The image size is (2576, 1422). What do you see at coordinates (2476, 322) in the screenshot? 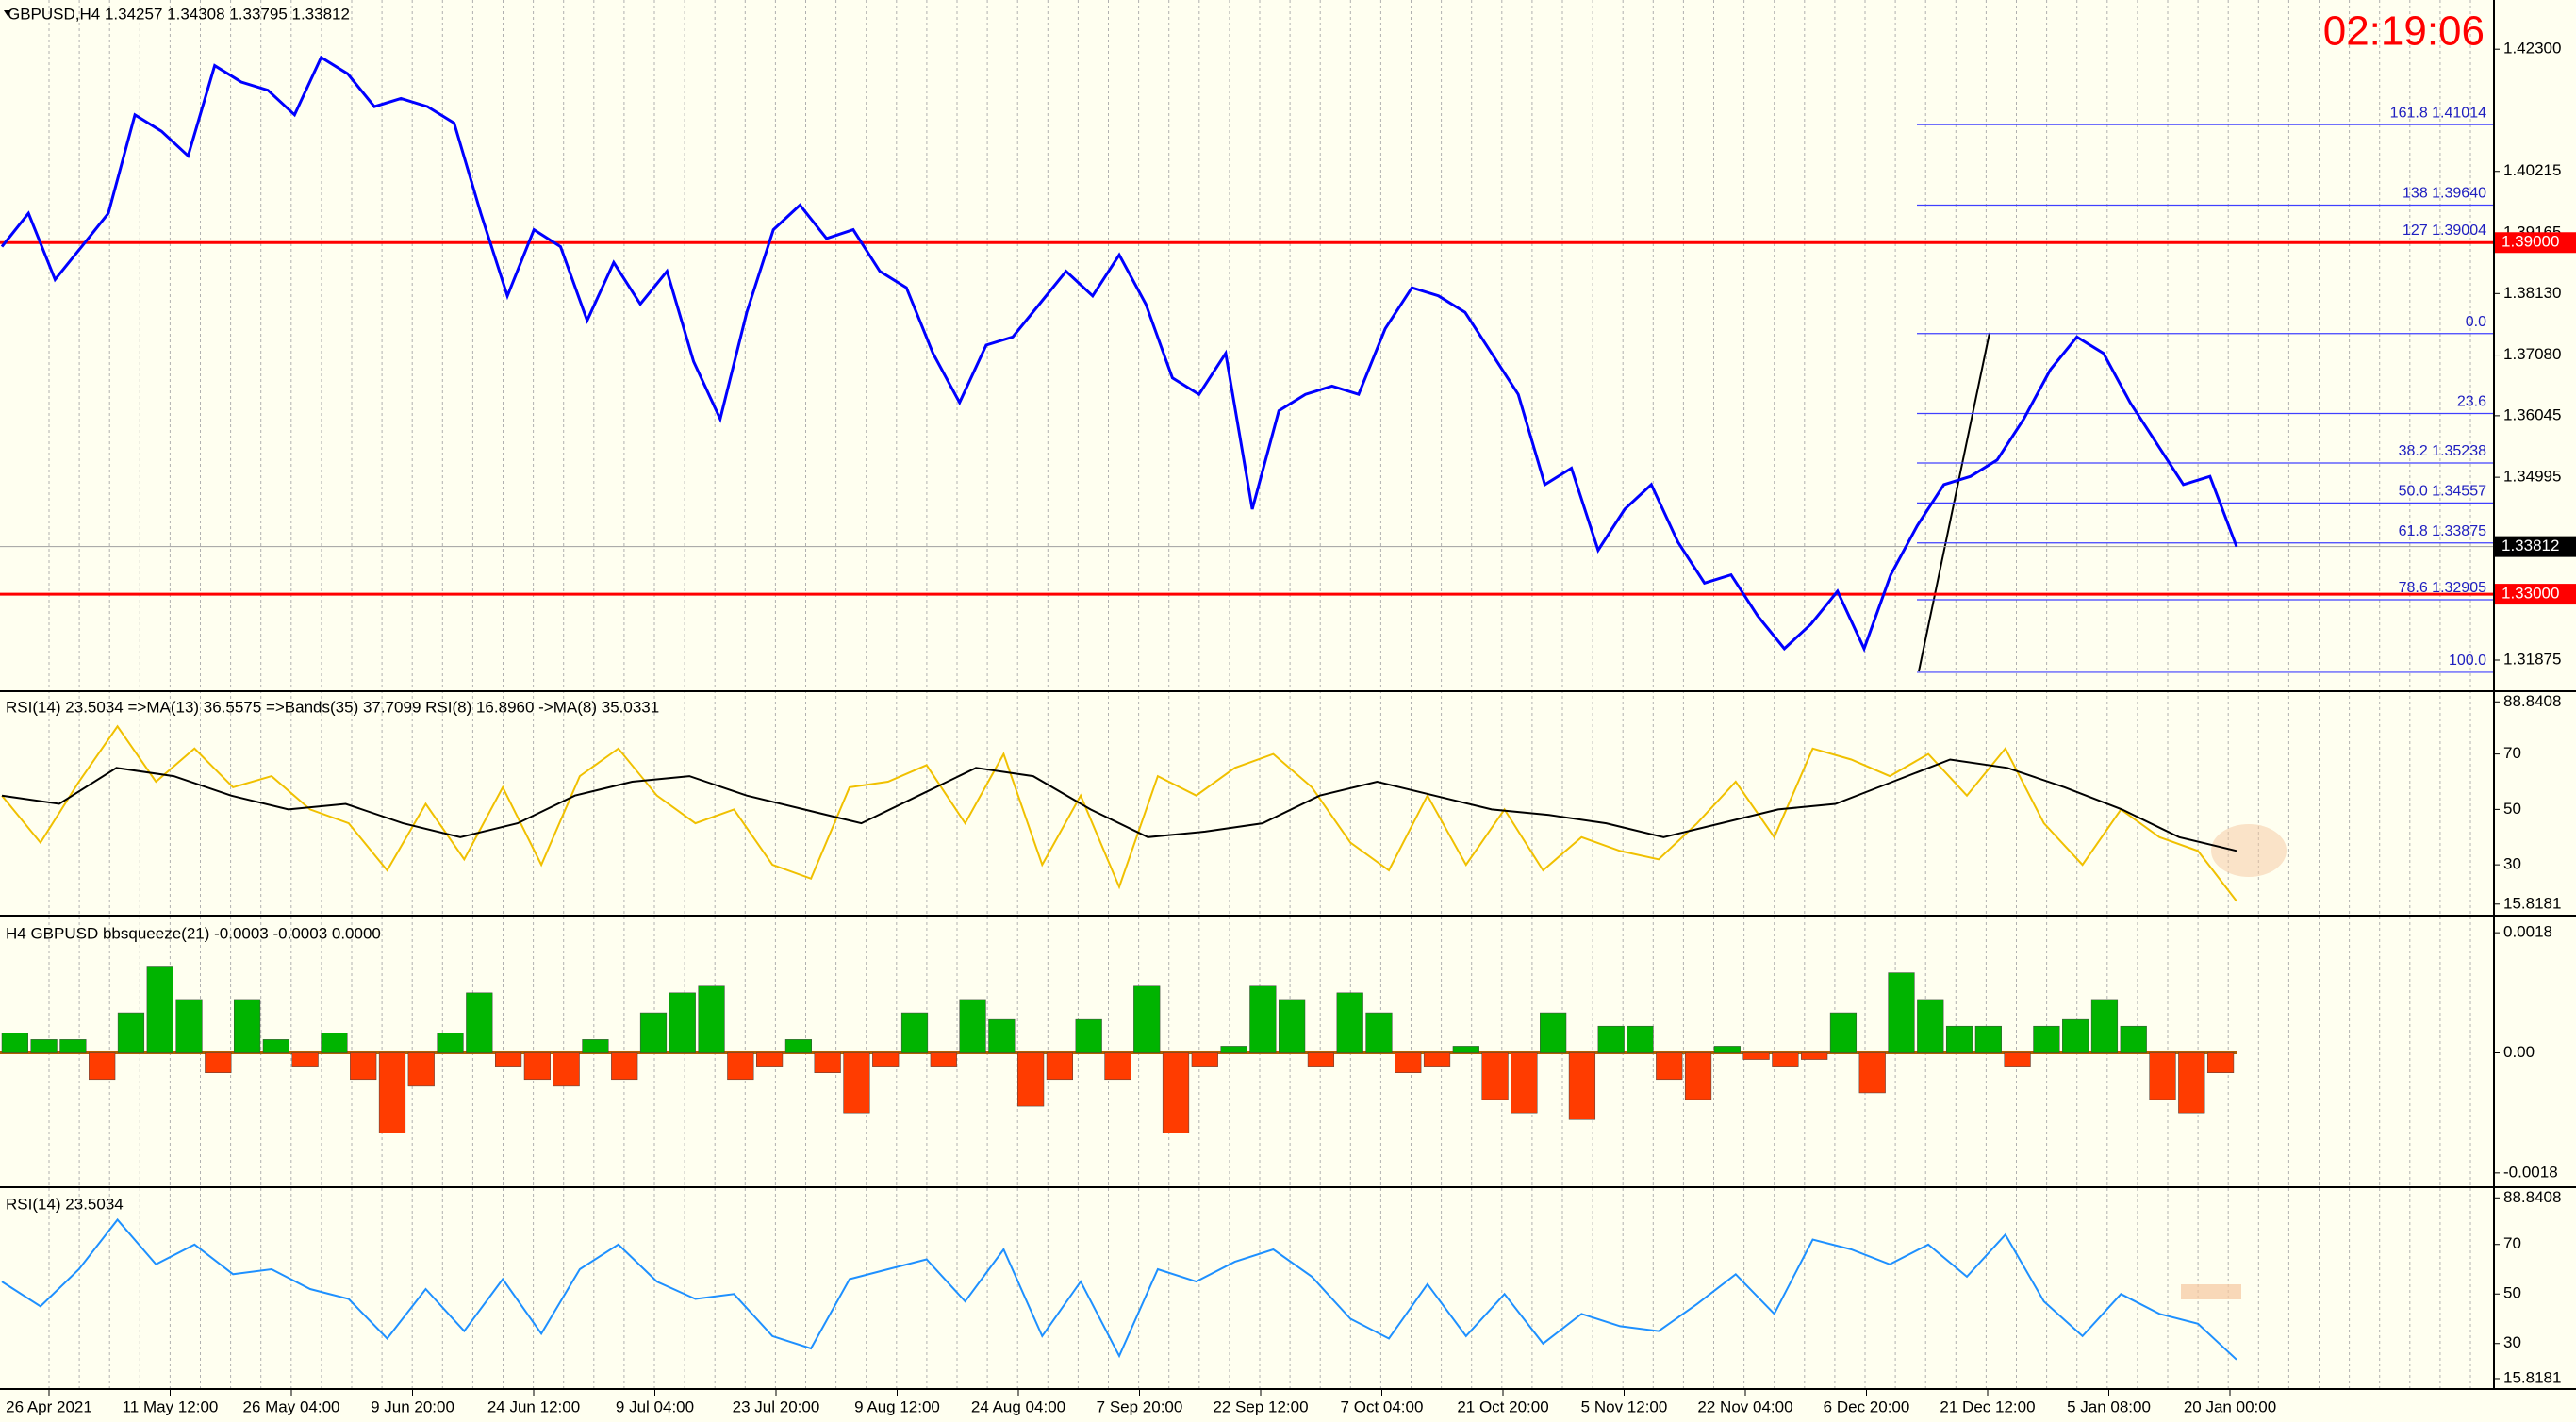
I see `fib-label: 0.0` at bounding box center [2476, 322].